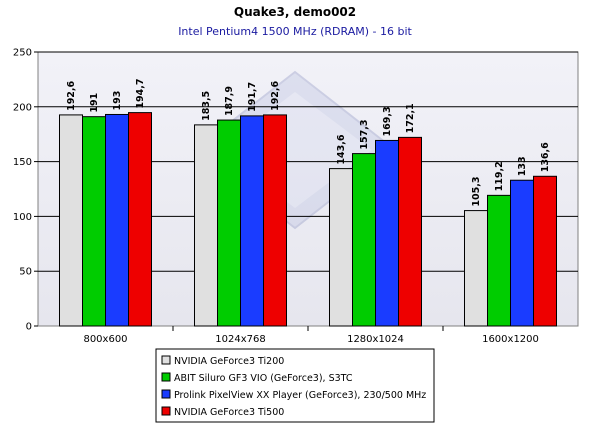 This screenshot has width=590, height=427. I want to click on y-tick-label: 100, so click(22, 217).